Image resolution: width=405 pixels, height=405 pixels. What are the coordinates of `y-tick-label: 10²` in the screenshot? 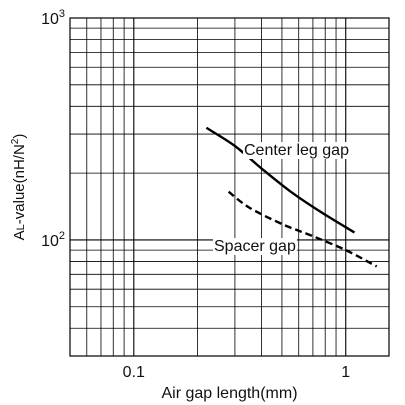 It's located at (53, 240).